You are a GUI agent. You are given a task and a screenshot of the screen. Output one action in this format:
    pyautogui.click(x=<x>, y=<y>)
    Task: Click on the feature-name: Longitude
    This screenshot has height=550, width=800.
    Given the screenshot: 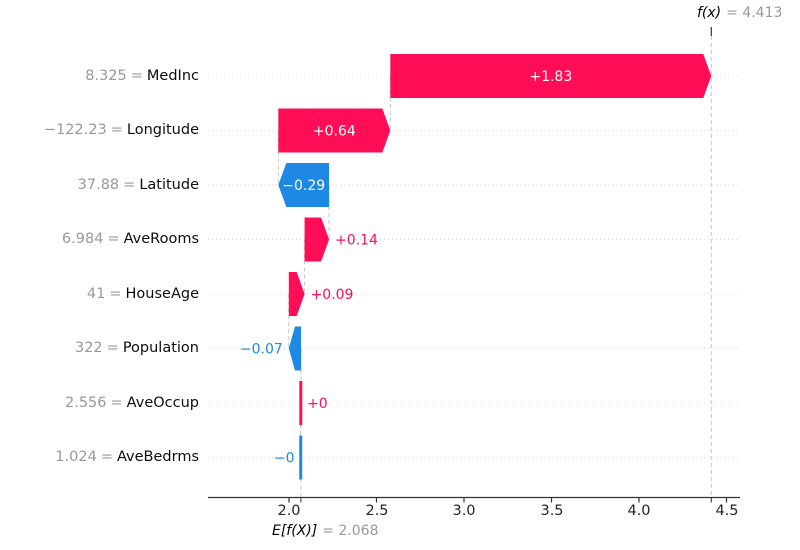 What is the action you would take?
    pyautogui.click(x=162, y=130)
    